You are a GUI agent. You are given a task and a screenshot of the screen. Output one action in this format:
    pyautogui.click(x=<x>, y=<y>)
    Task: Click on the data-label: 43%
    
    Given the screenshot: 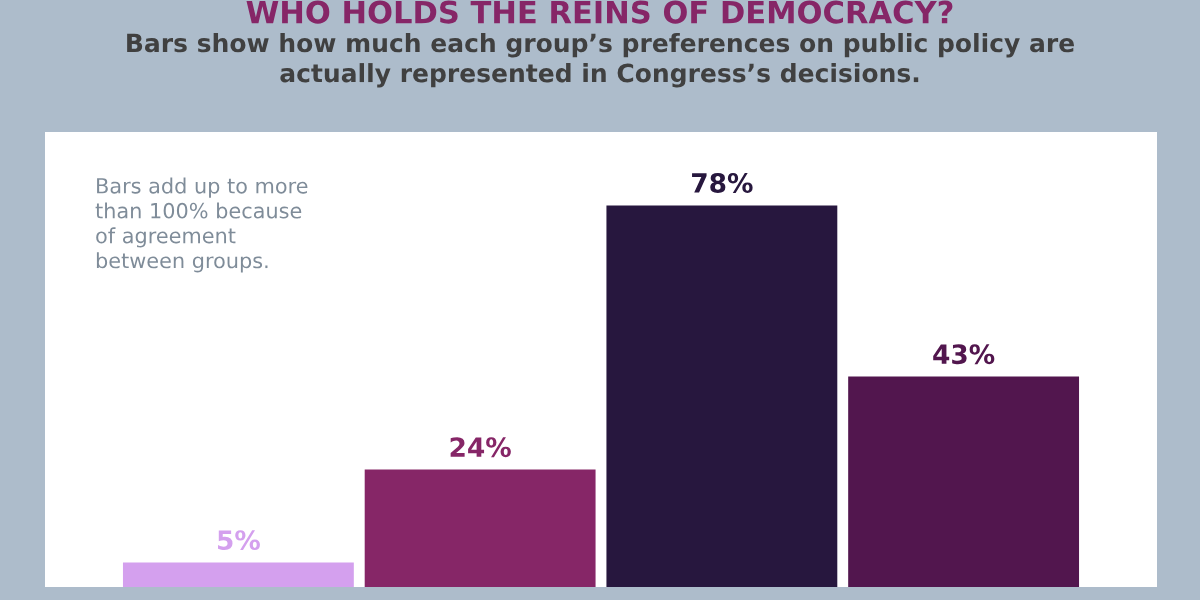 What is the action you would take?
    pyautogui.click(x=964, y=354)
    